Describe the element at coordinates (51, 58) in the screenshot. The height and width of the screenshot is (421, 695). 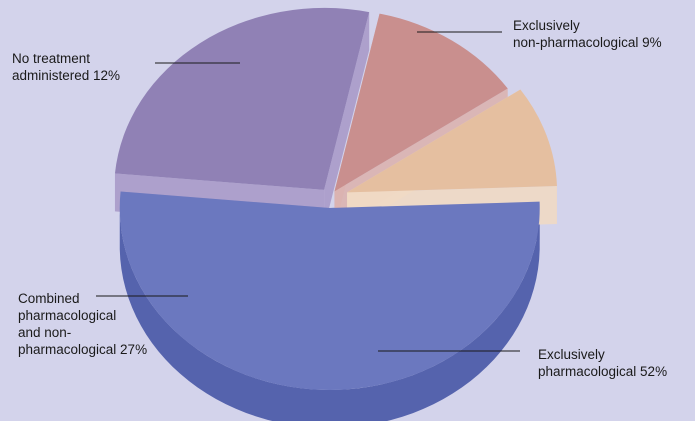
I see `slice-label-line: No treatment` at that location.